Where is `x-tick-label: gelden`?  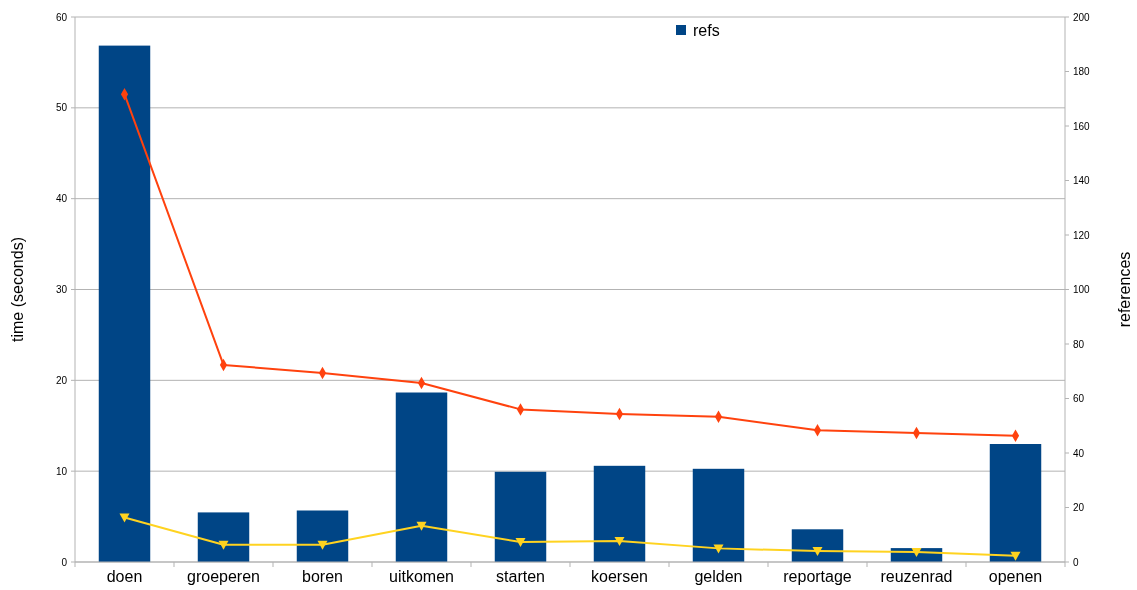 x-tick-label: gelden is located at coordinates (718, 576).